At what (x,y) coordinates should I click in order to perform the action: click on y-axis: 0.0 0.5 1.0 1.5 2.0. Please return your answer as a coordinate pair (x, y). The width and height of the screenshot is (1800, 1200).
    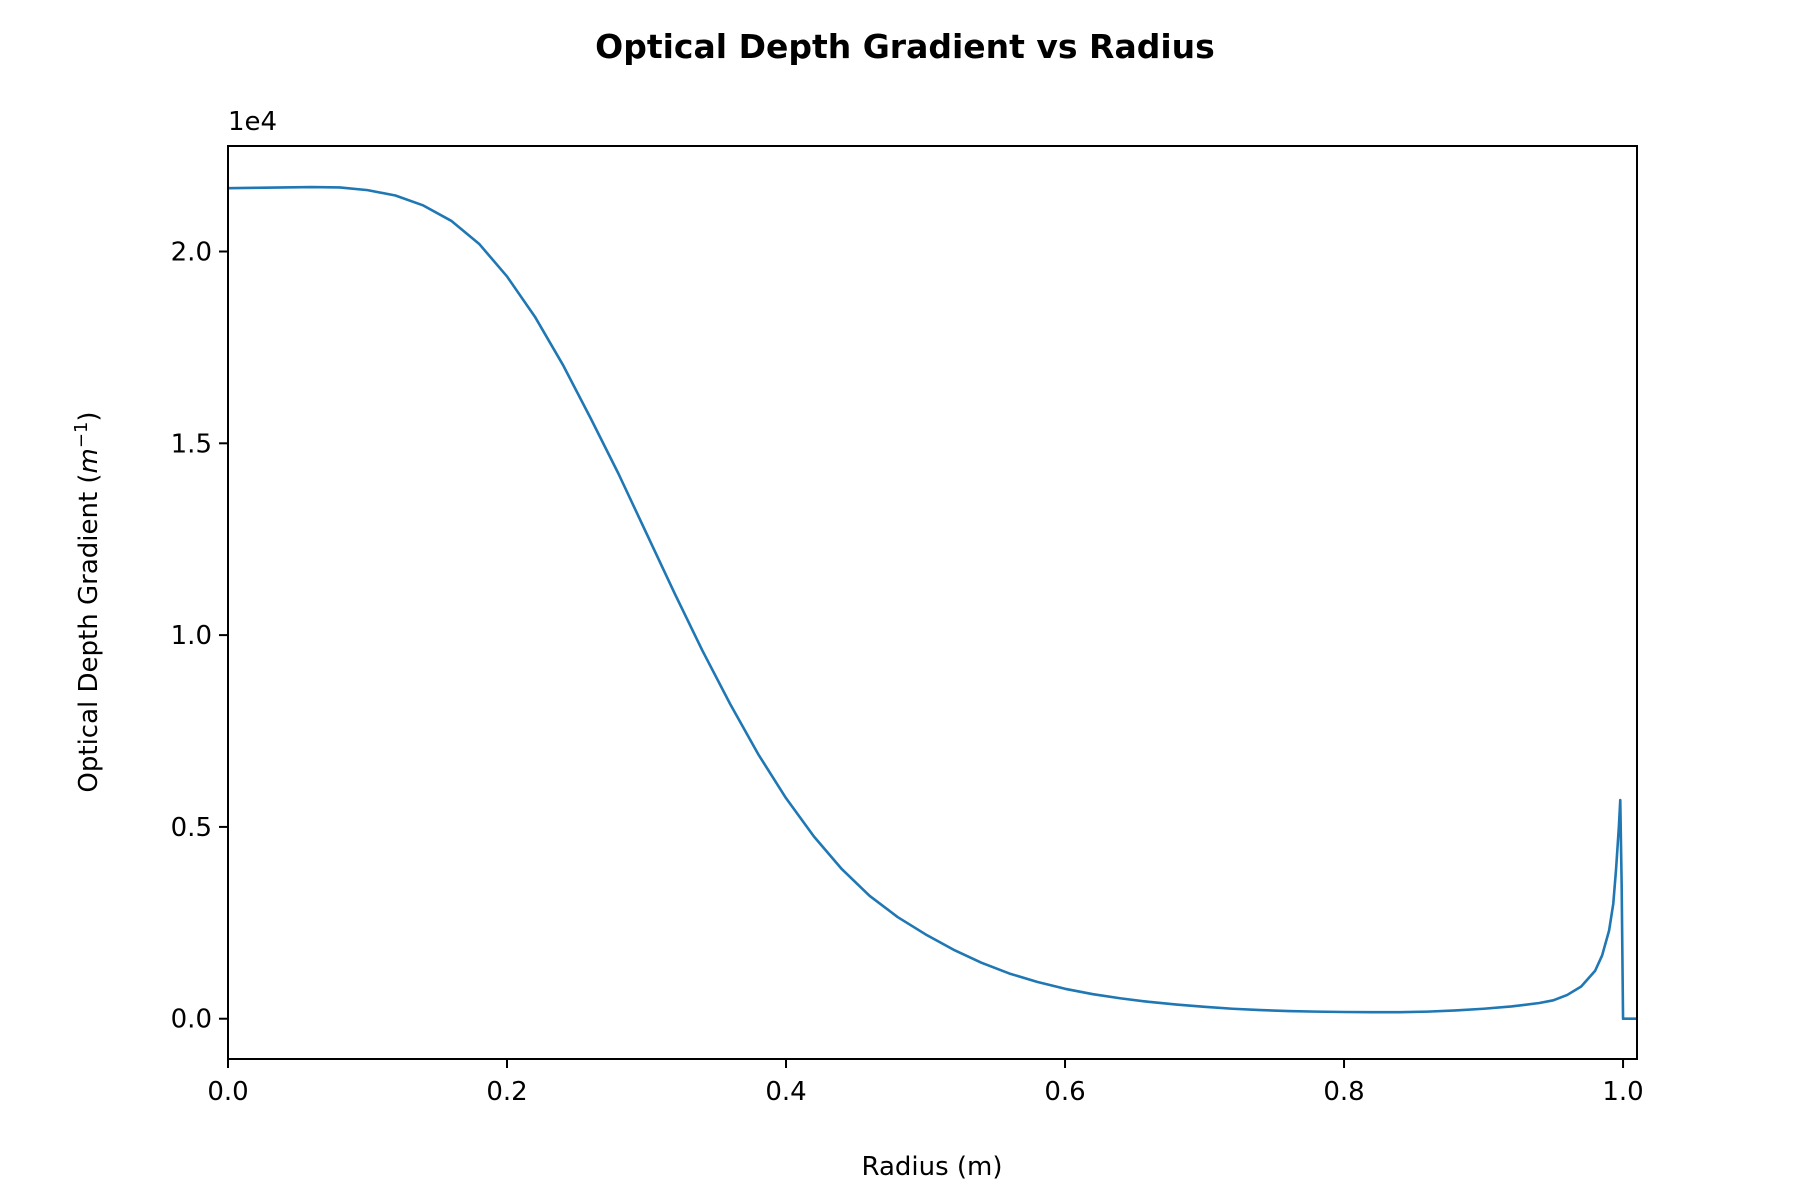
    Looking at the image, I should click on (199, 636).